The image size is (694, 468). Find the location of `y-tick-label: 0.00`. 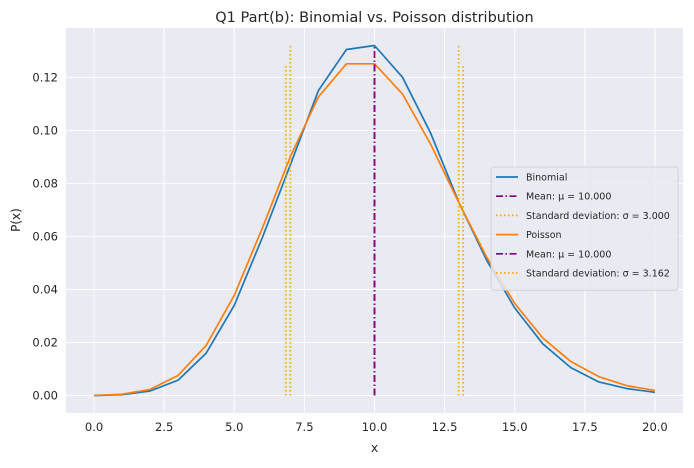

y-tick-label: 0.00 is located at coordinates (45, 396).